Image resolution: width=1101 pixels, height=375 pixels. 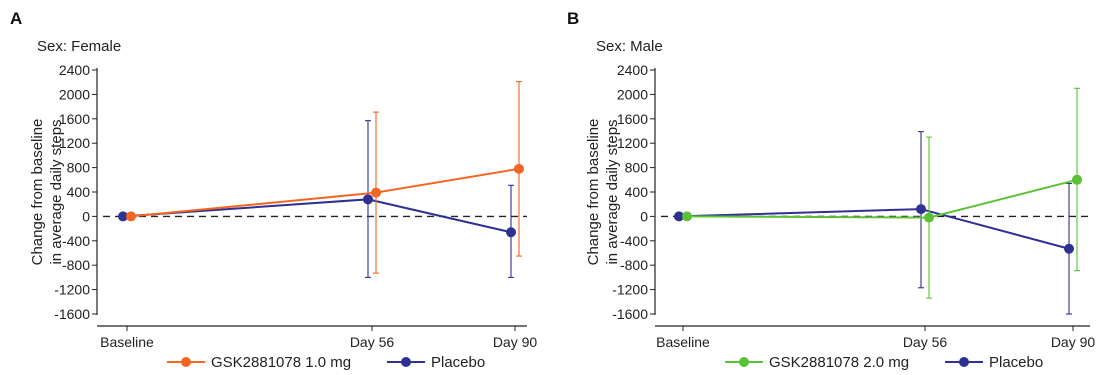 I want to click on panel-letter-a: A, so click(x=16, y=18).